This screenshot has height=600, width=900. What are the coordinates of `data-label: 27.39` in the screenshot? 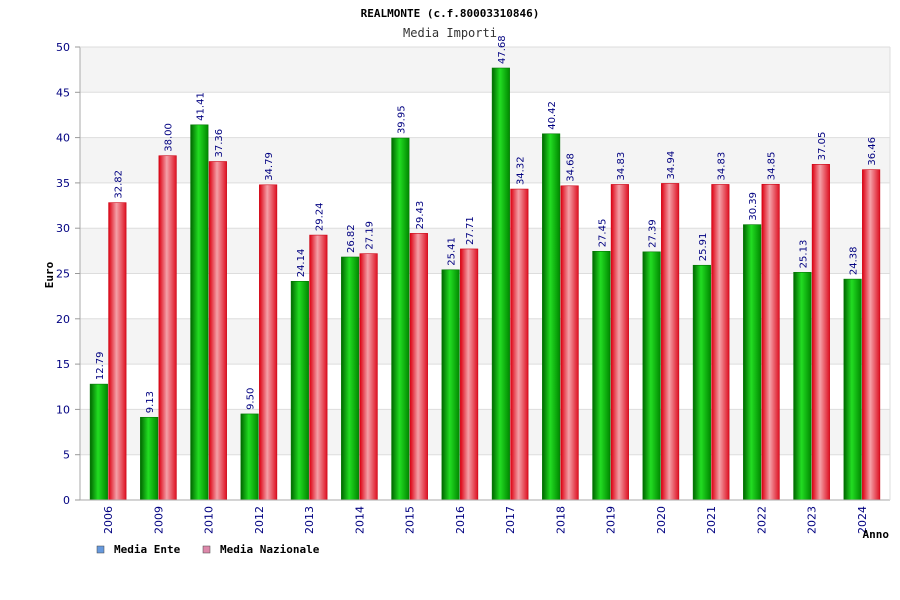 It's located at (653, 233).